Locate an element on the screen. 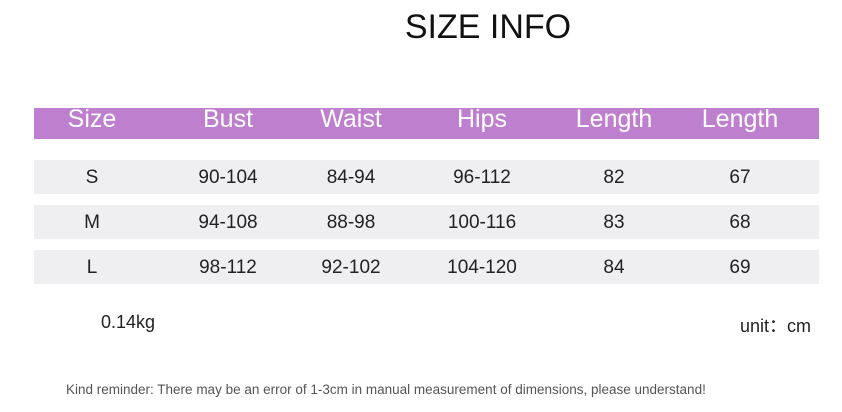 This screenshot has width=842, height=412. unit-label: unit：cm is located at coordinates (775, 326).